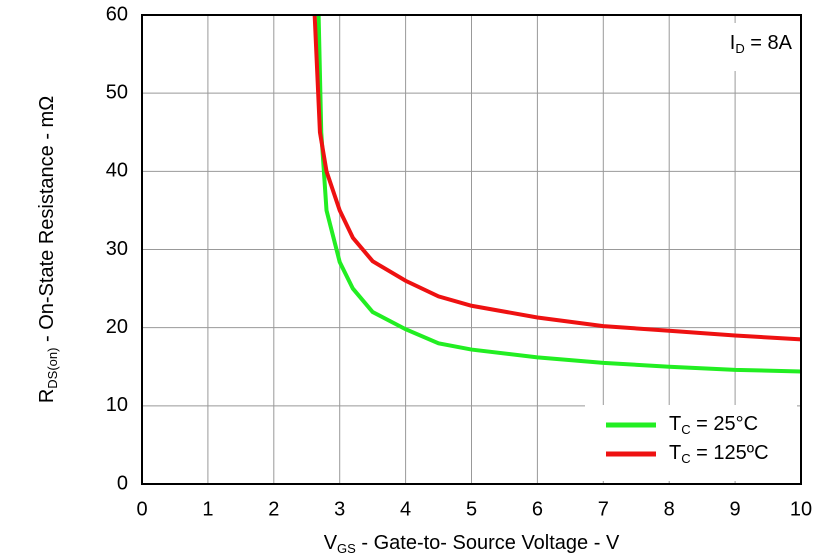 This screenshot has width=839, height=559. Describe the element at coordinates (331, 543) in the screenshot. I see `x-axis-label-base: V` at that location.